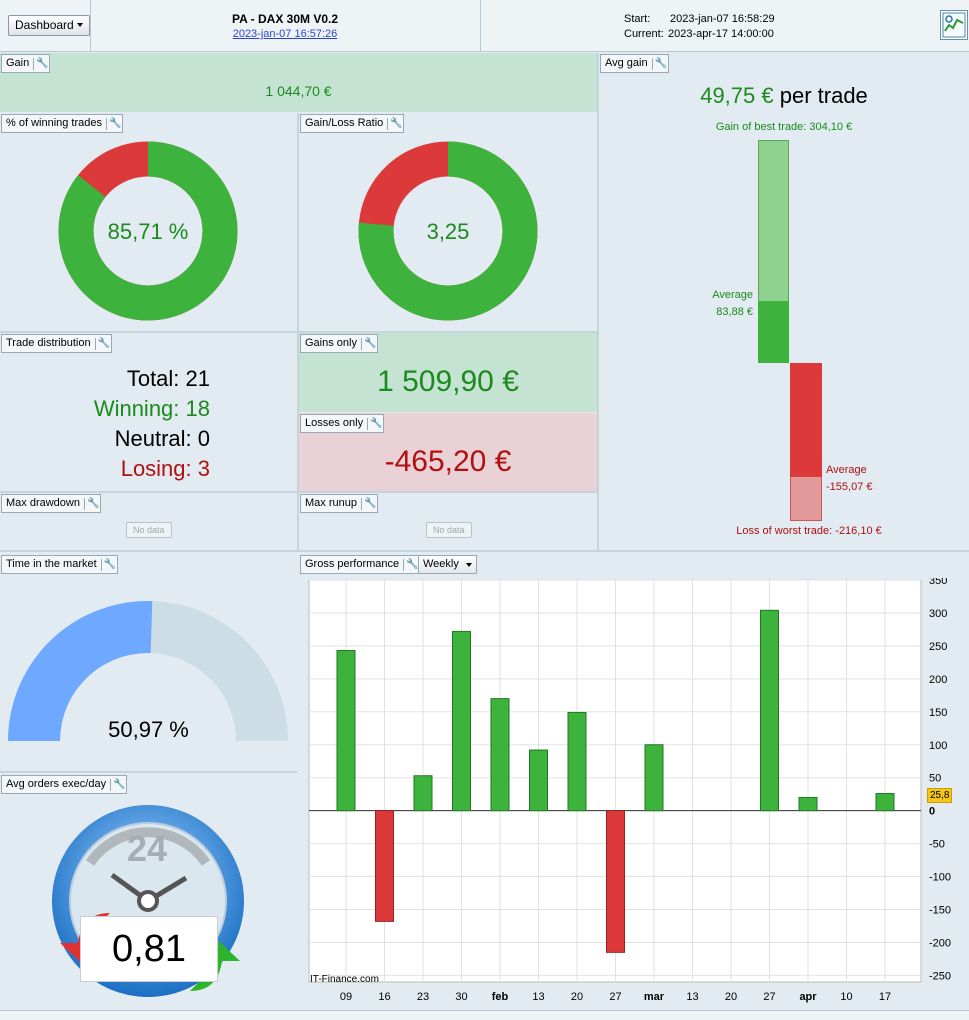 The height and width of the screenshot is (1020, 969). I want to click on losing-trades: Losing: 3, so click(165, 468).